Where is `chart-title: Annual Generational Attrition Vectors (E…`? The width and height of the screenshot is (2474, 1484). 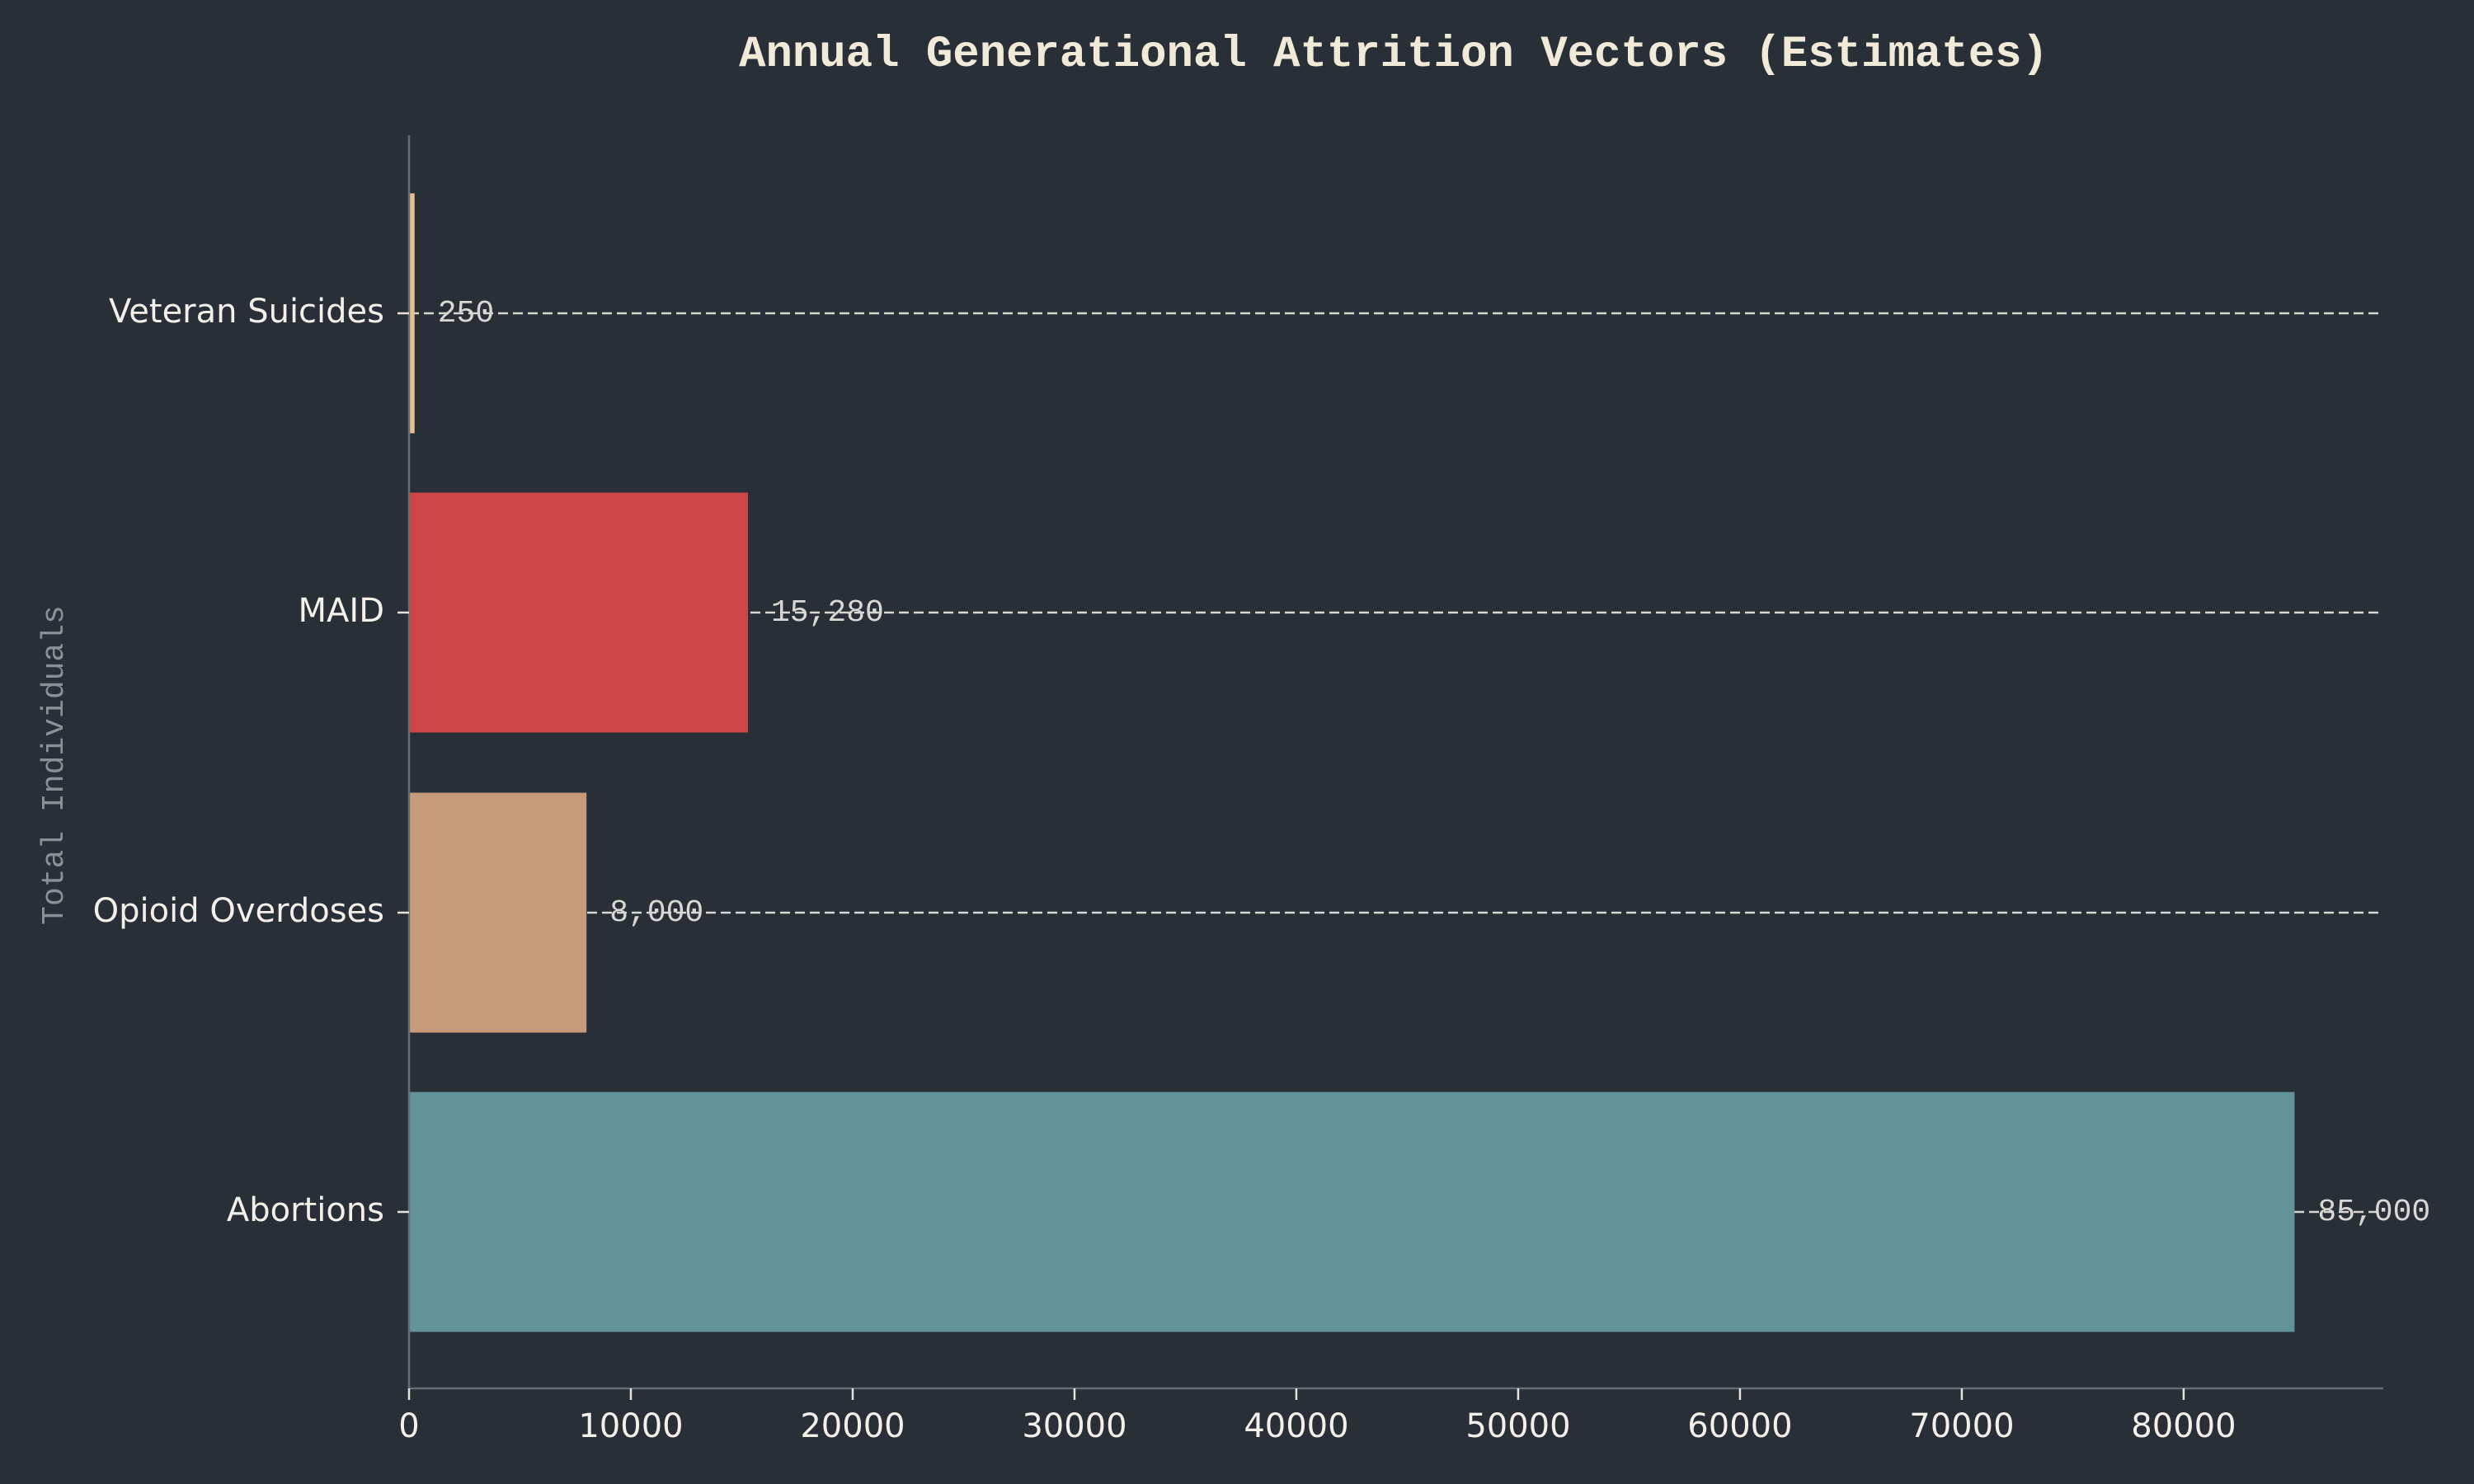
chart-title: Annual Generational Attrition Vectors (E… is located at coordinates (1393, 55).